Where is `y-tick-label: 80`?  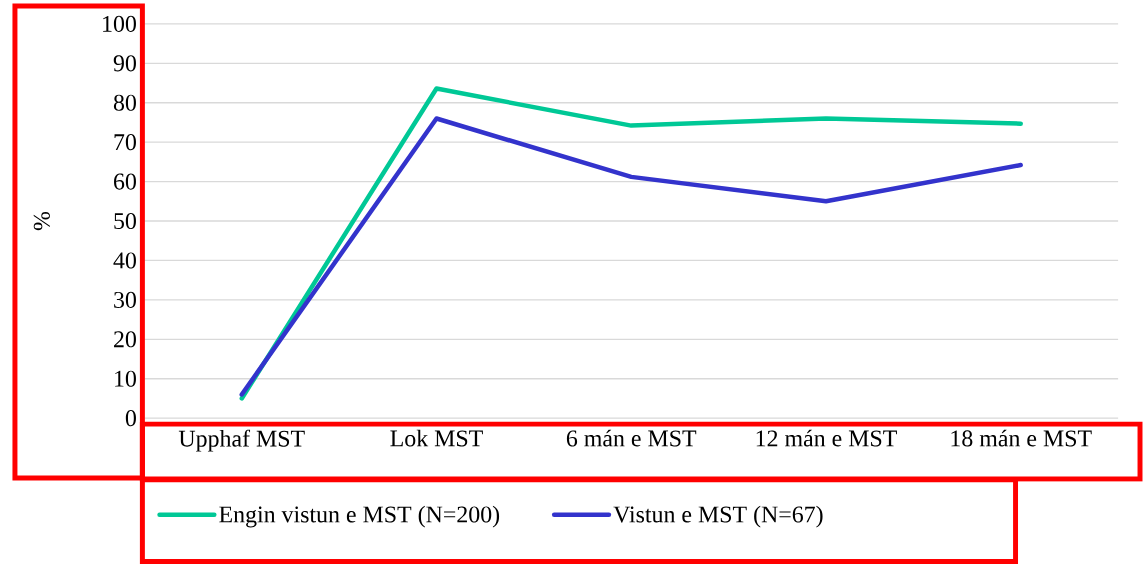
y-tick-label: 80 is located at coordinates (124, 103).